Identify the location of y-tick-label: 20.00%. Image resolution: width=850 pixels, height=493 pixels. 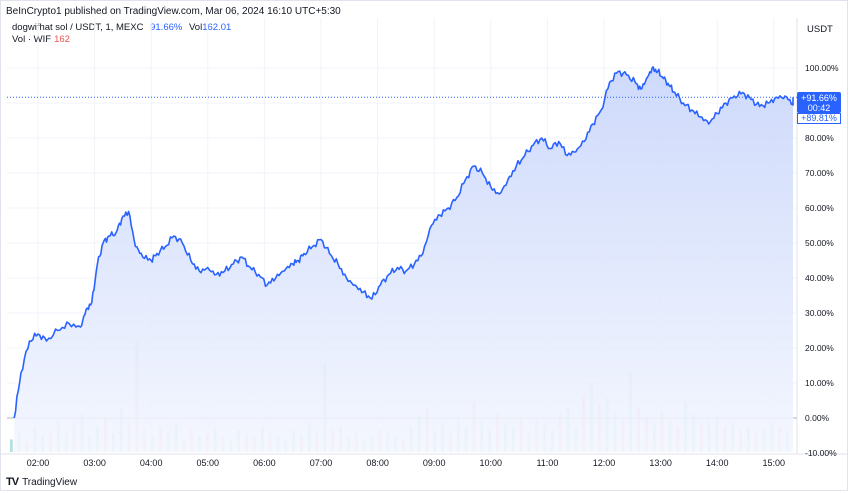
(819, 348).